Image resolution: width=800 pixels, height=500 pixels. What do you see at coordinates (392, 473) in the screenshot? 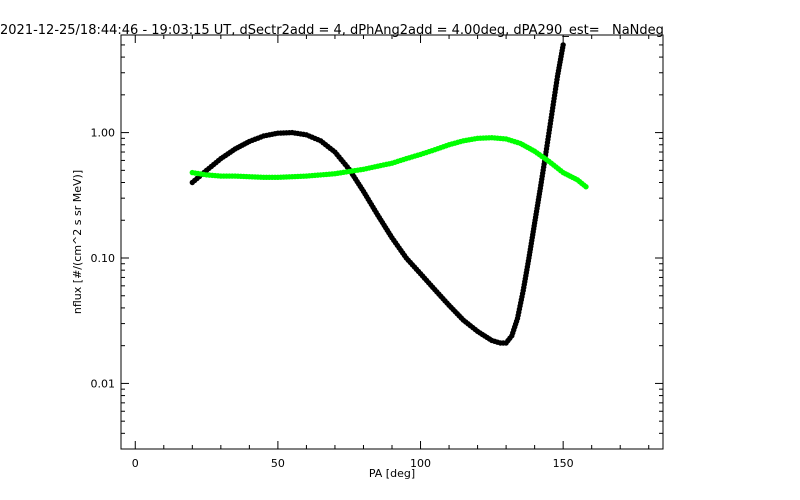
I see `x-axis-label: PA [deg]` at bounding box center [392, 473].